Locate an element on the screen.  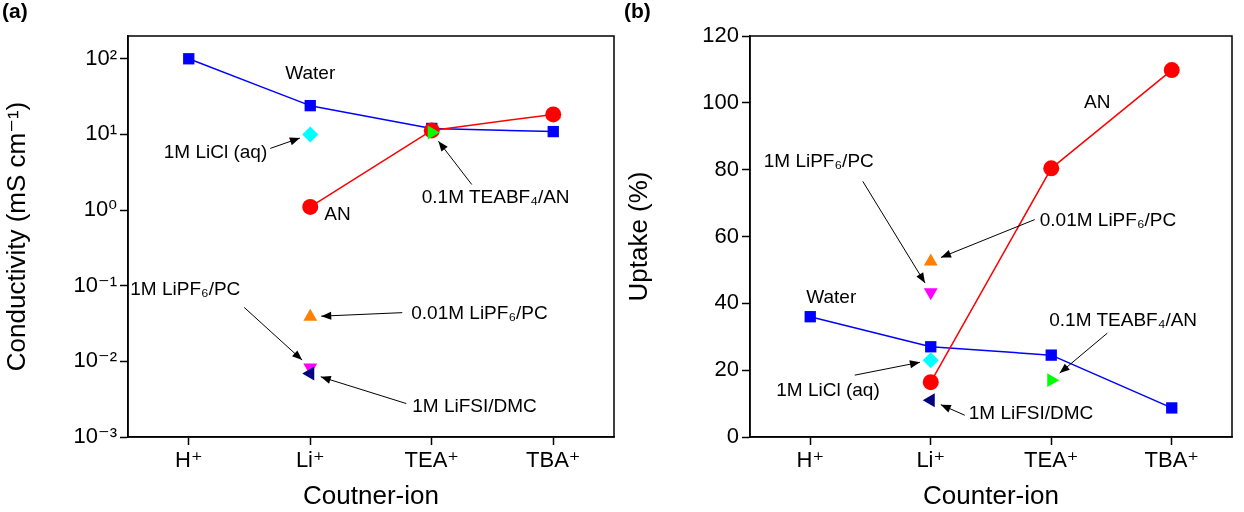
y-tick-label: 10⁻² is located at coordinates (95, 360).